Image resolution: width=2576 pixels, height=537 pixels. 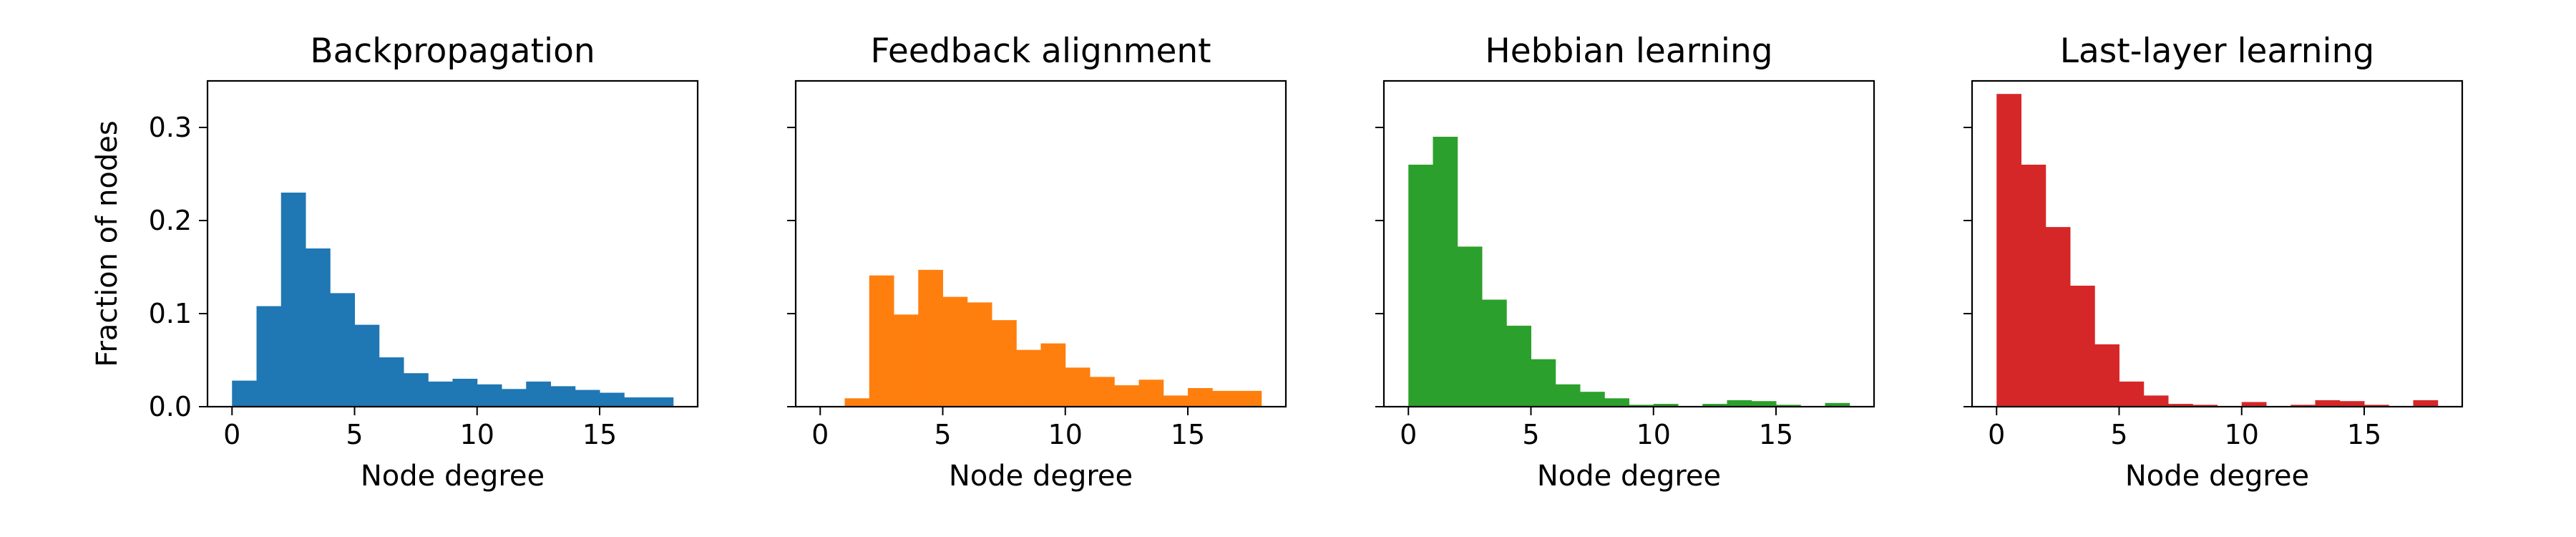 I want to click on panel-title: Backpropagation, so click(x=452, y=51).